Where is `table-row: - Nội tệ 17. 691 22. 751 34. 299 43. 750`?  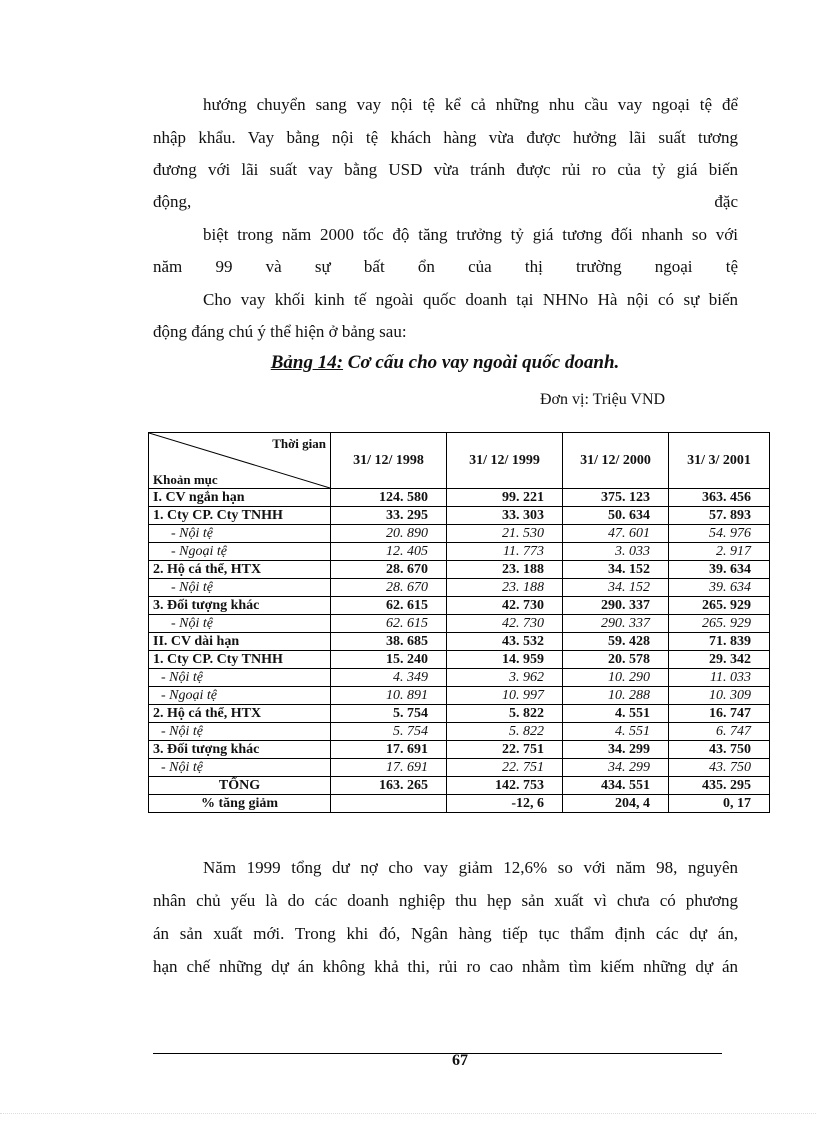 table-row: - Nội tệ 17. 691 22. 751 34. 299 43. 750 is located at coordinates (459, 767).